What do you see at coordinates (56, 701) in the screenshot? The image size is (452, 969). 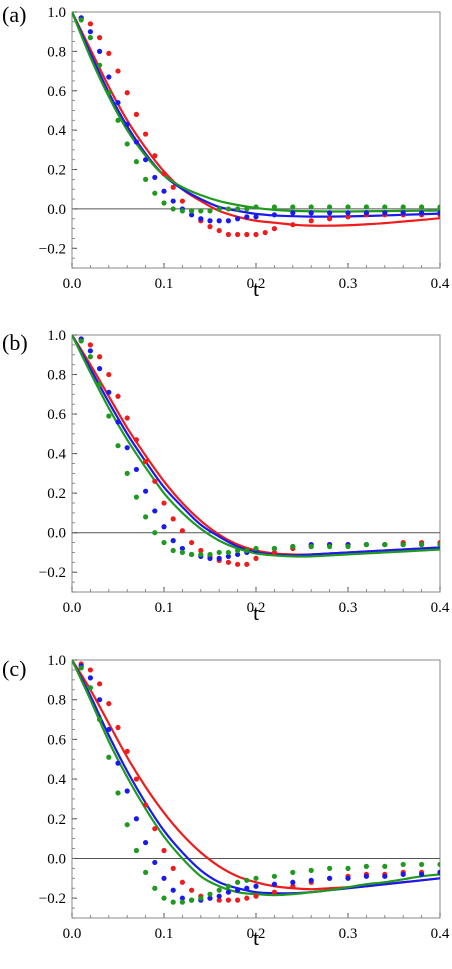 I see `y-tick-label: 0.8` at bounding box center [56, 701].